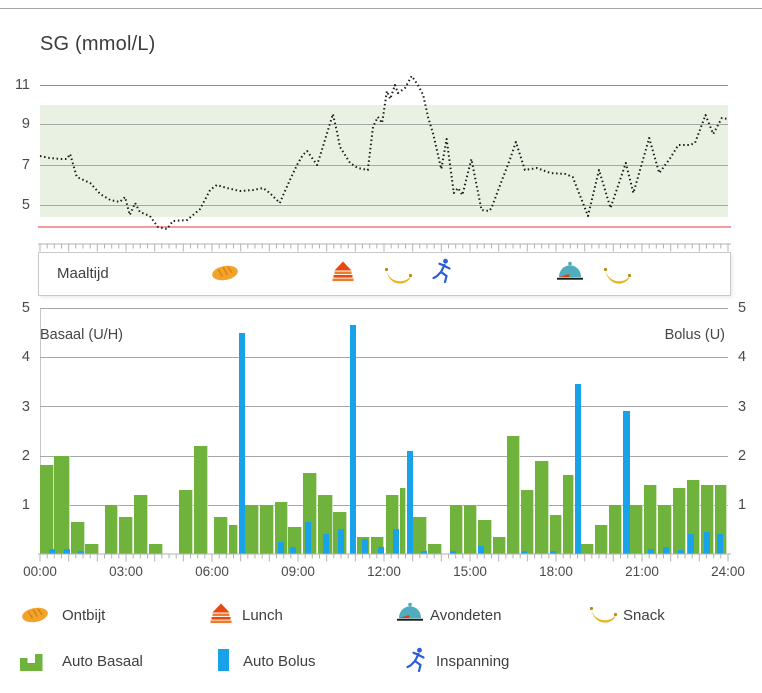 This screenshot has width=762, height=693. What do you see at coordinates (384, 557) in the screenshot?
I see `time-axis-ticks` at bounding box center [384, 557].